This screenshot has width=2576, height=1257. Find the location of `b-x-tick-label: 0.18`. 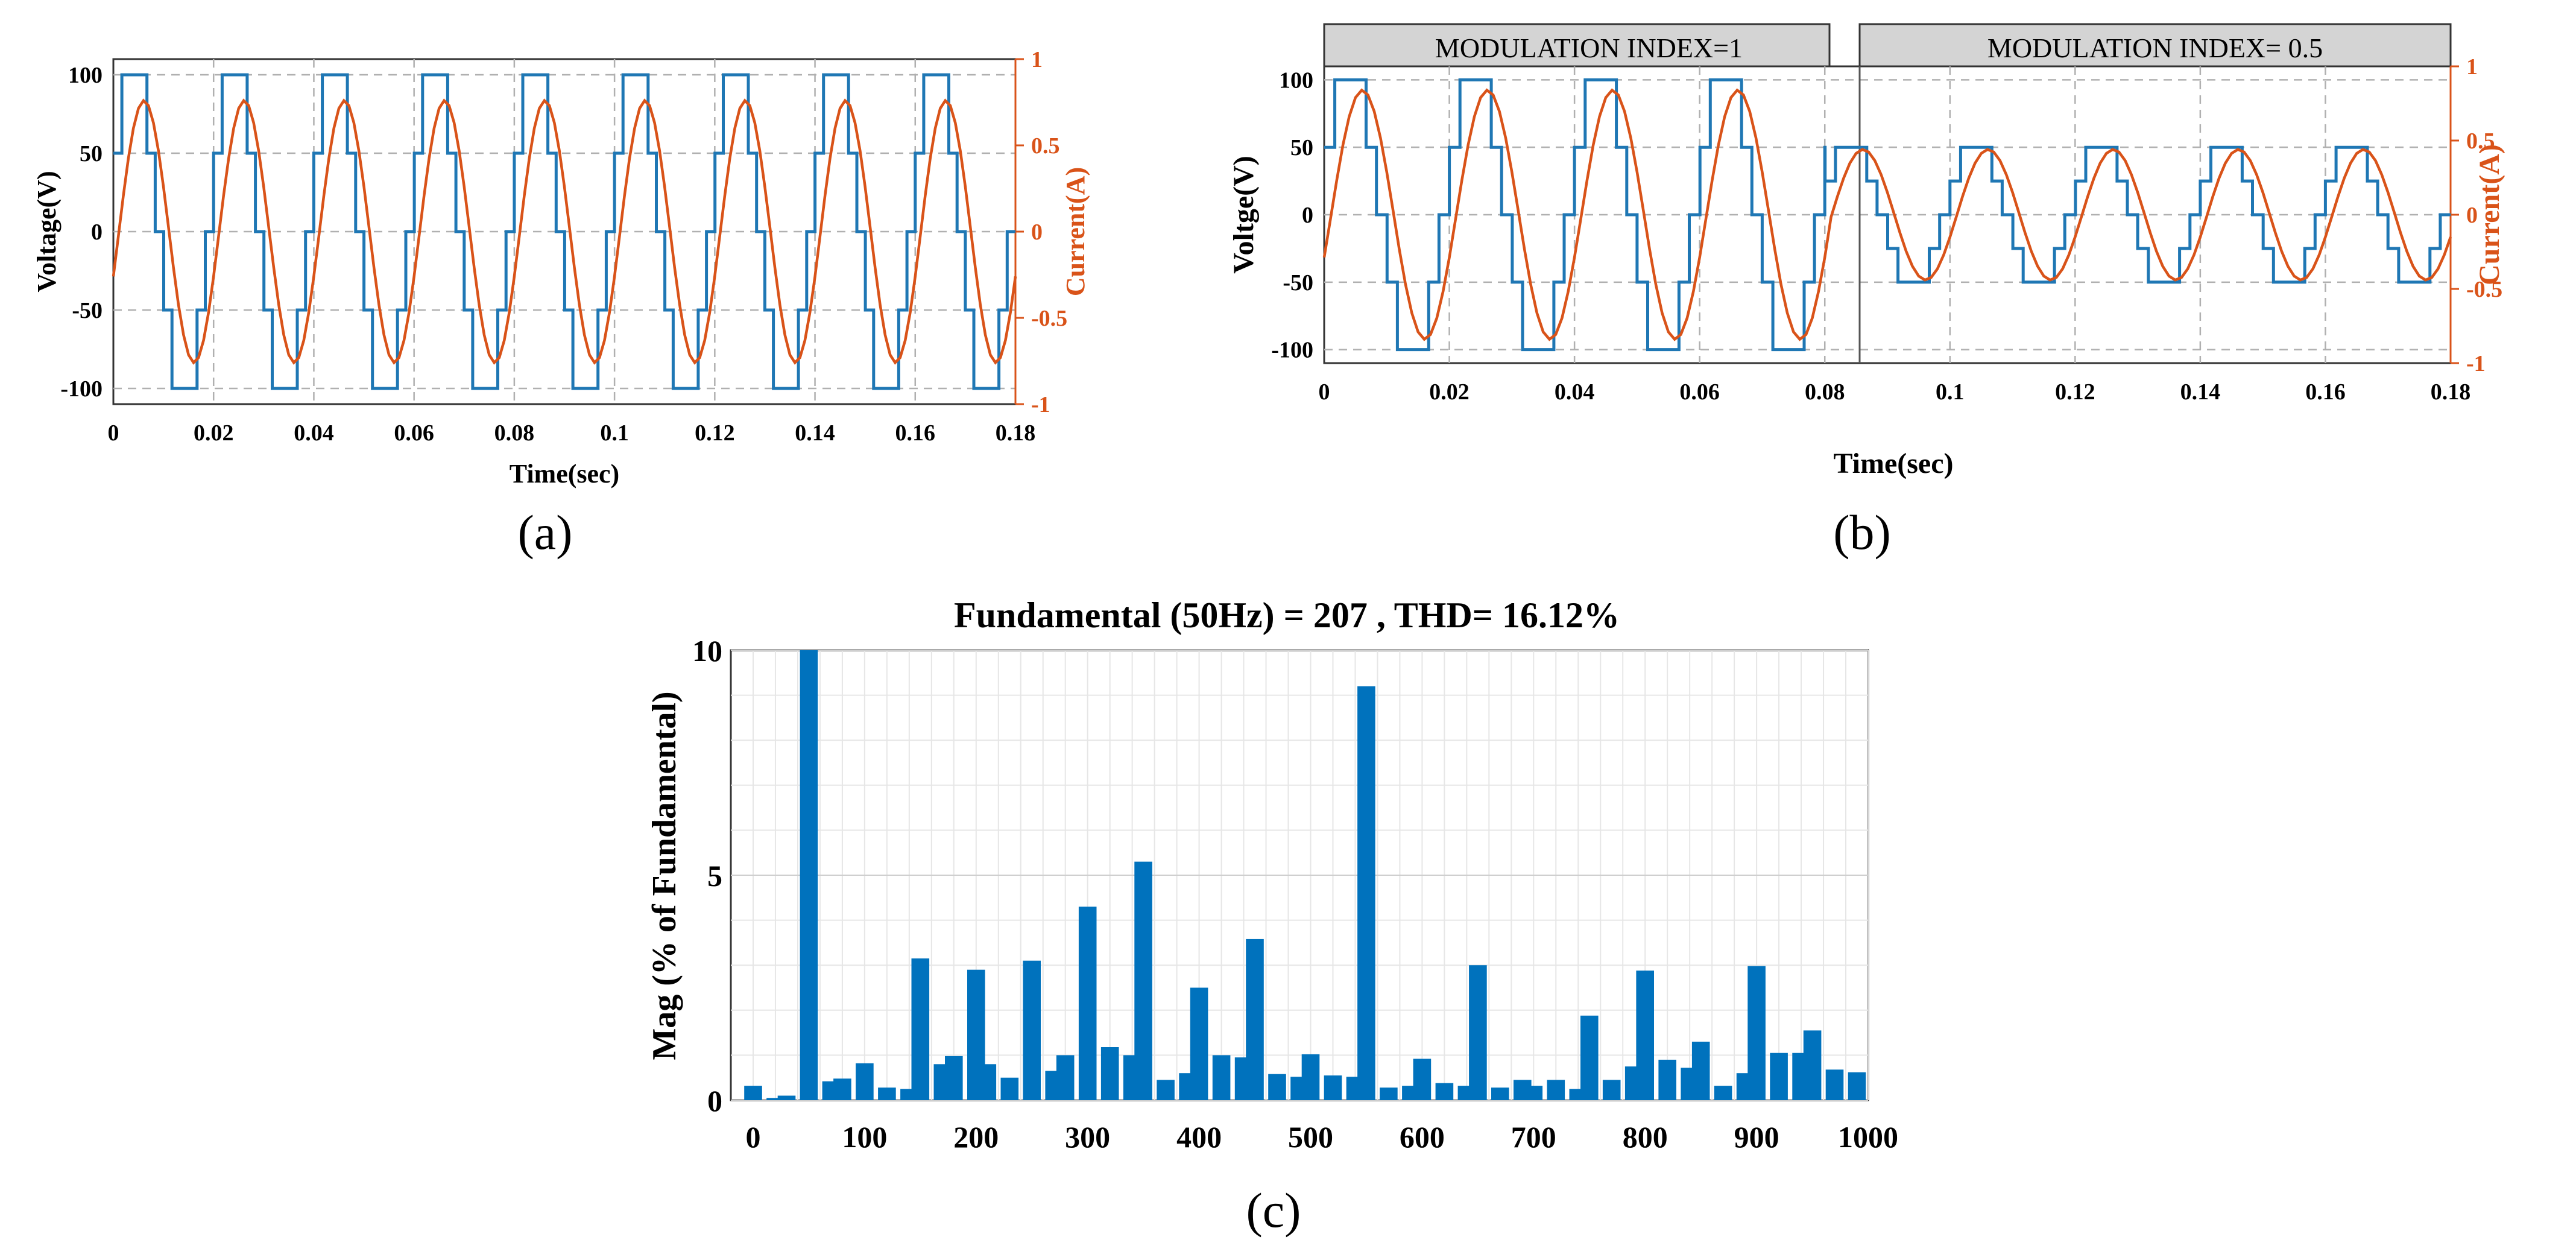

b-x-tick-label: 0.18 is located at coordinates (2451, 392).